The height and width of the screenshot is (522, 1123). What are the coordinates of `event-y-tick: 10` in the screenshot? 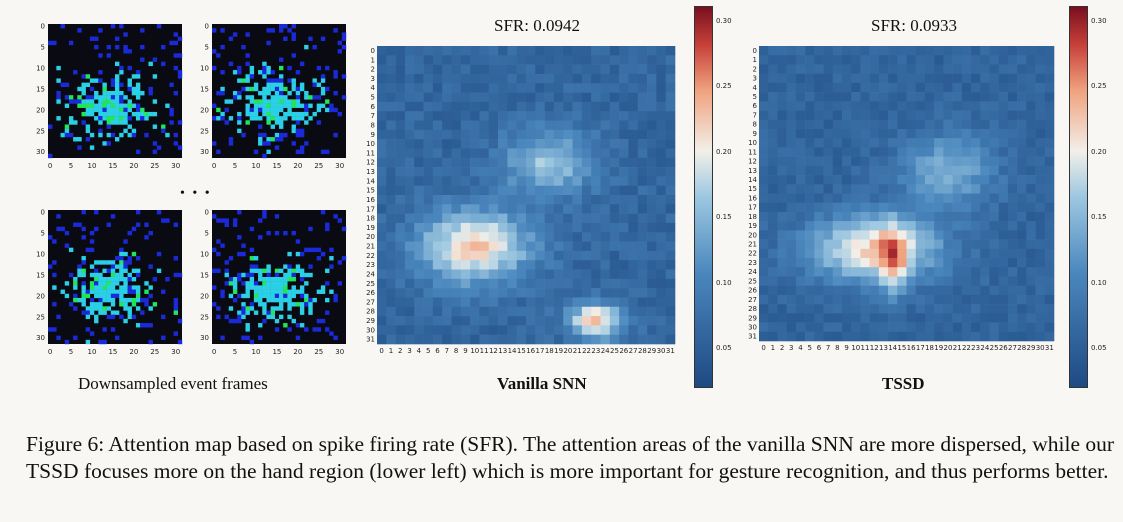 It's located at (204, 68).